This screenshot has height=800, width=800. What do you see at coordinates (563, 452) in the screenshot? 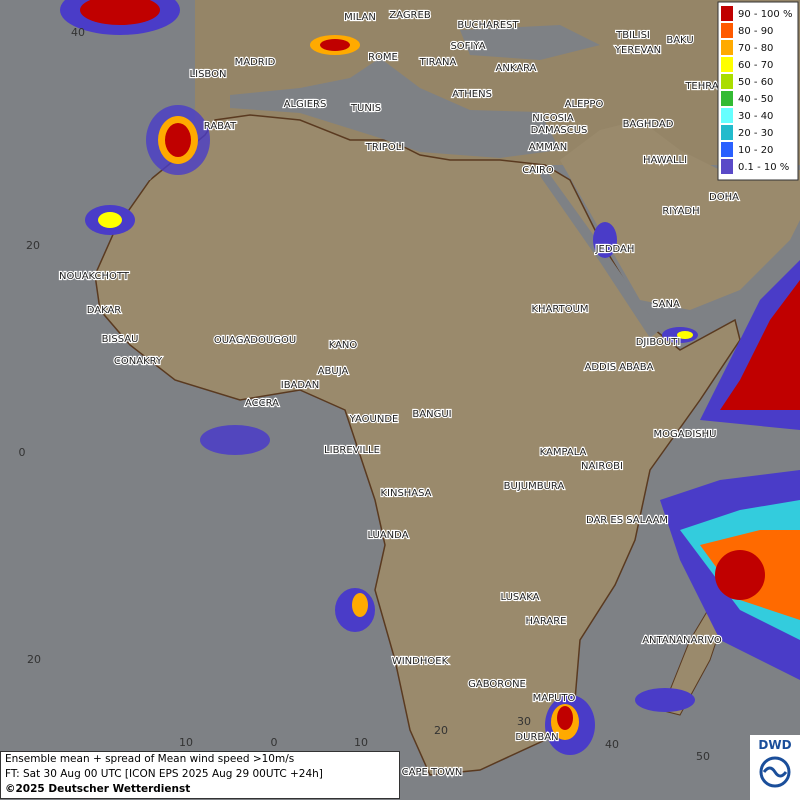
I see `city-label: KAMPALA` at bounding box center [563, 452].